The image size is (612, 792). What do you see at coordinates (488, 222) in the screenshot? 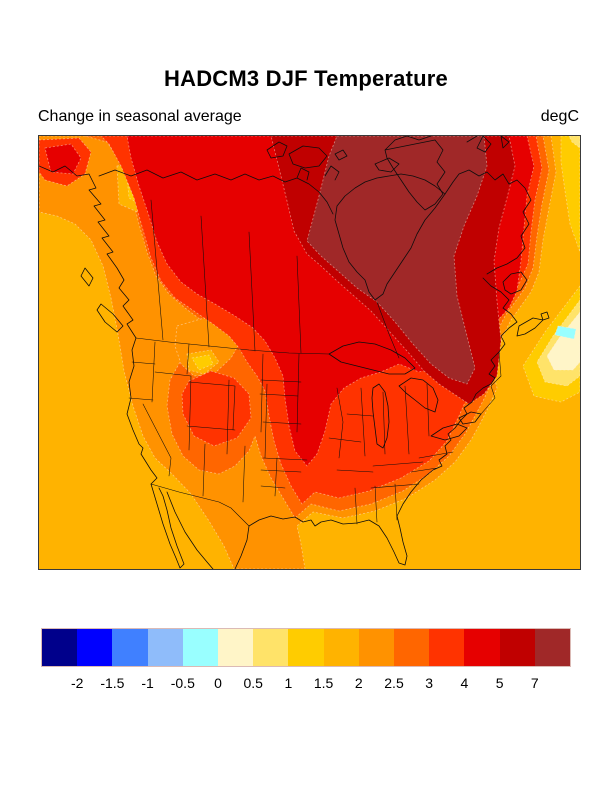
I see `coastline-labrador-ungava` at bounding box center [488, 222].